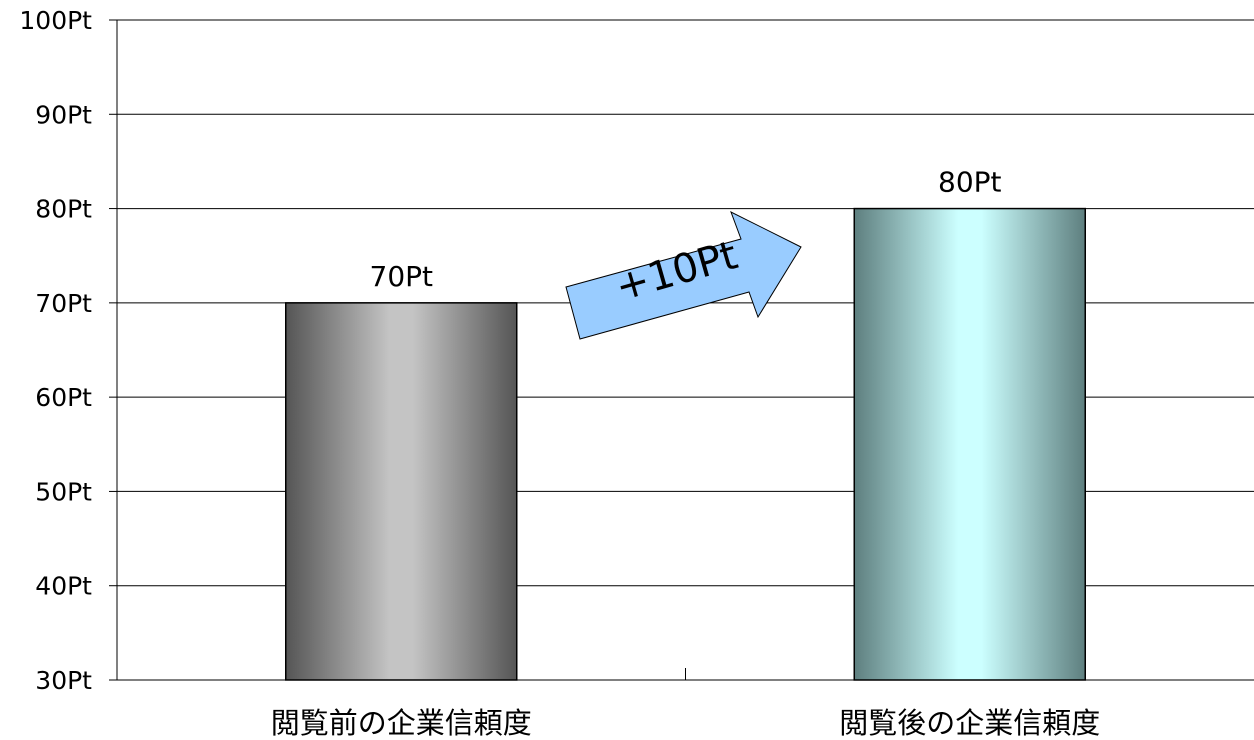  I want to click on data-labels: 70Pt 80Pt, so click(686, 229).